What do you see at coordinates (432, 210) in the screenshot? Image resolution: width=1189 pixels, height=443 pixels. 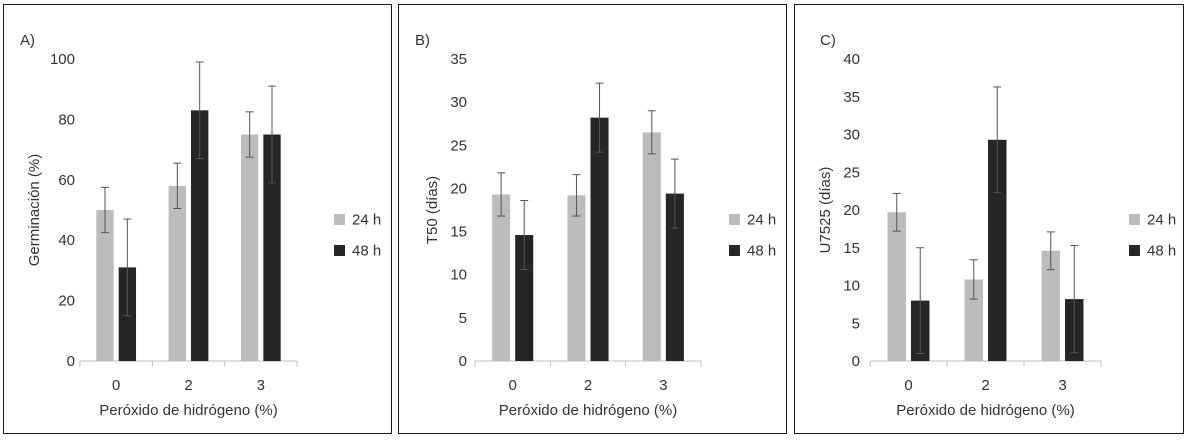 I see `y-axis-title: T50 (días)` at bounding box center [432, 210].